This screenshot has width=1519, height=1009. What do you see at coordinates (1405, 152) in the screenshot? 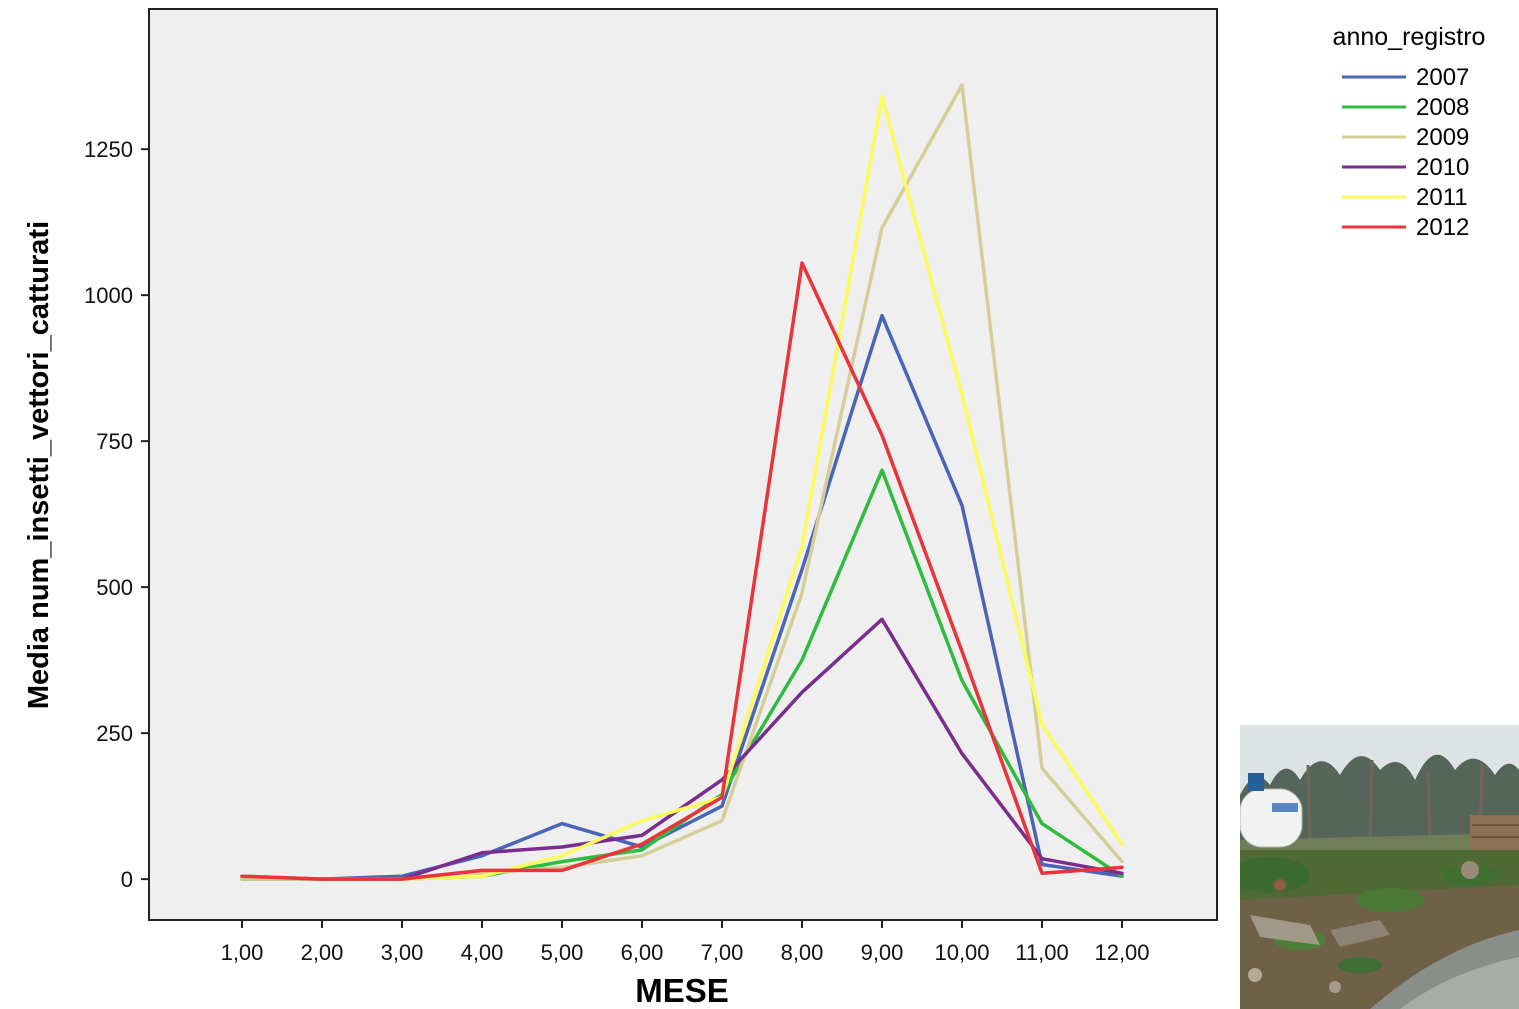
I see `legend-items: 2007 2008 2009 2010 2011 2012` at bounding box center [1405, 152].